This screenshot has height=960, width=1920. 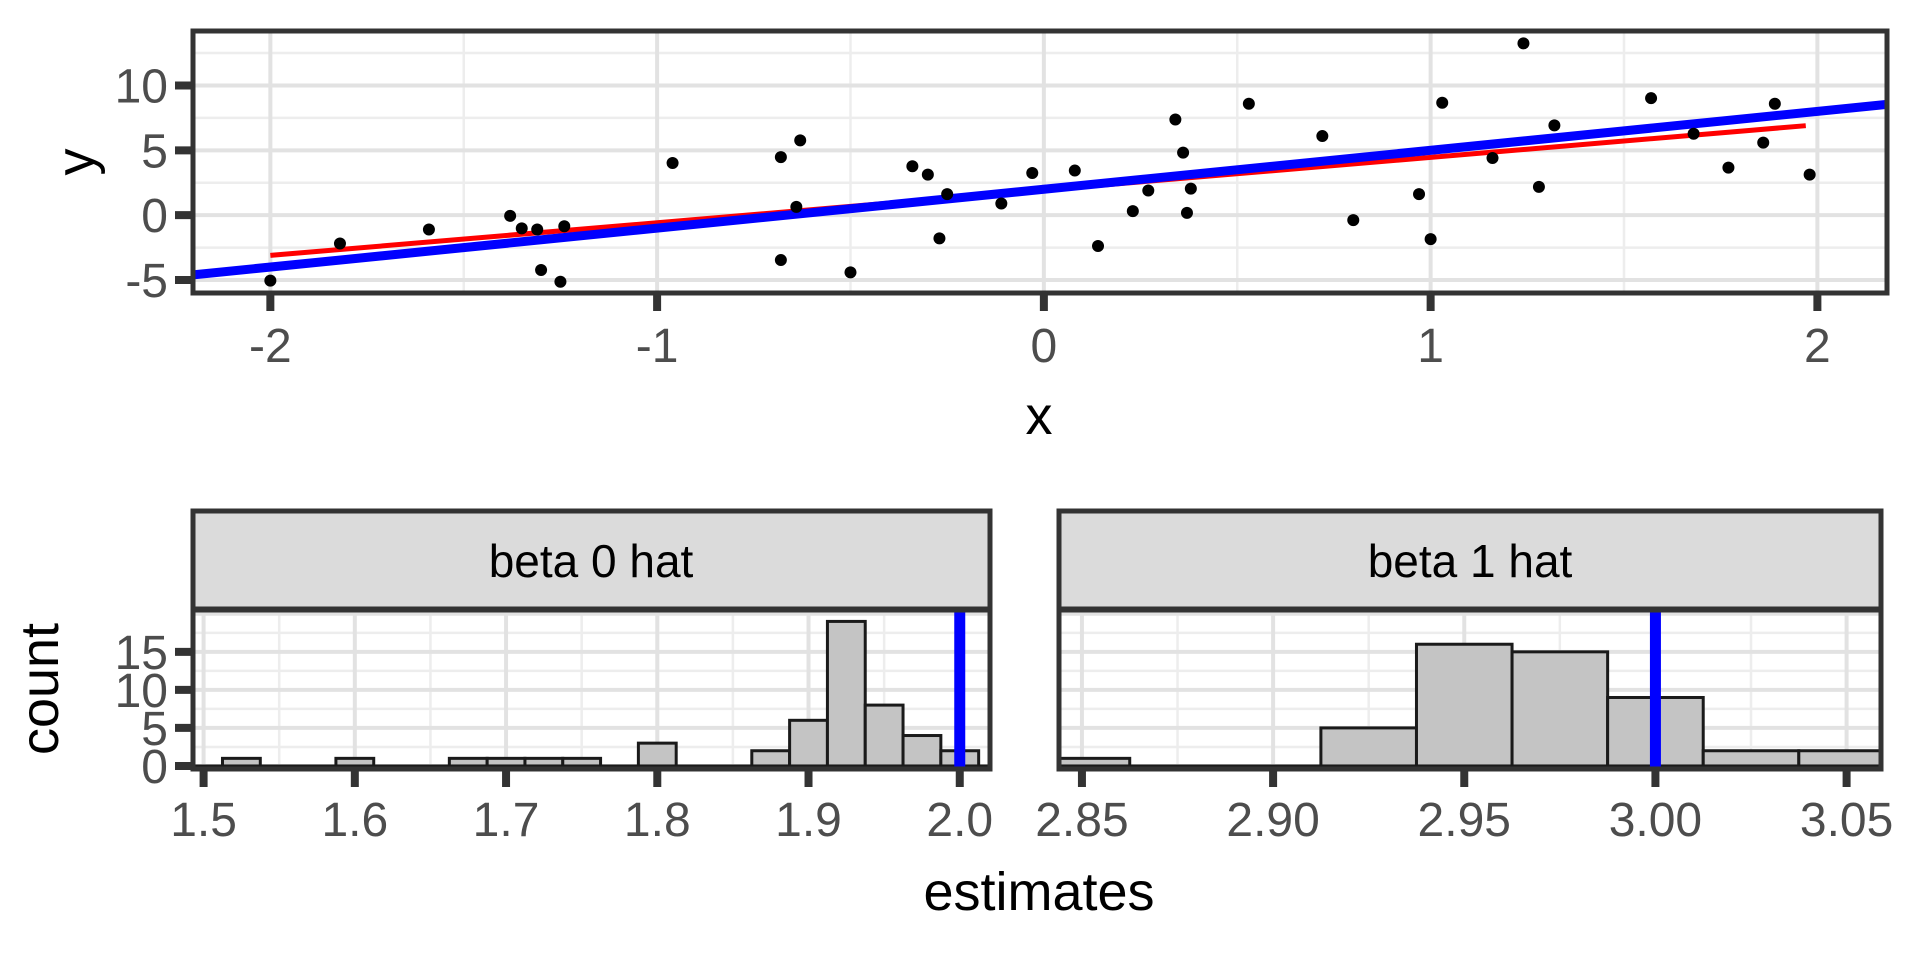 What do you see at coordinates (1464, 820) in the screenshot?
I see `x-tick-label: 2.95` at bounding box center [1464, 820].